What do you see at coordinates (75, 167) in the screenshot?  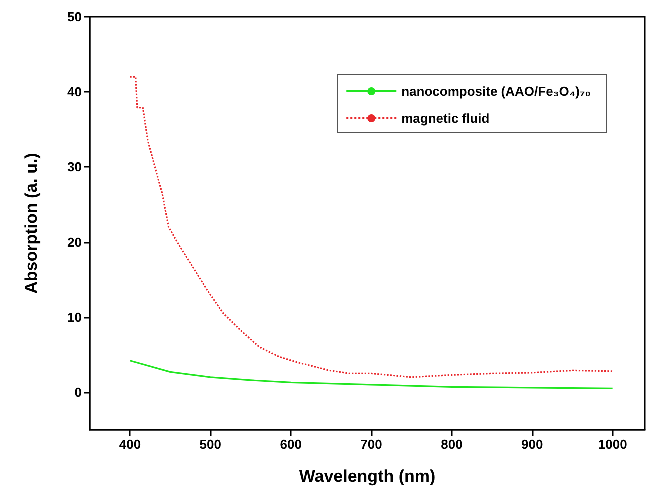 I see `y-tick-label: 30` at bounding box center [75, 167].